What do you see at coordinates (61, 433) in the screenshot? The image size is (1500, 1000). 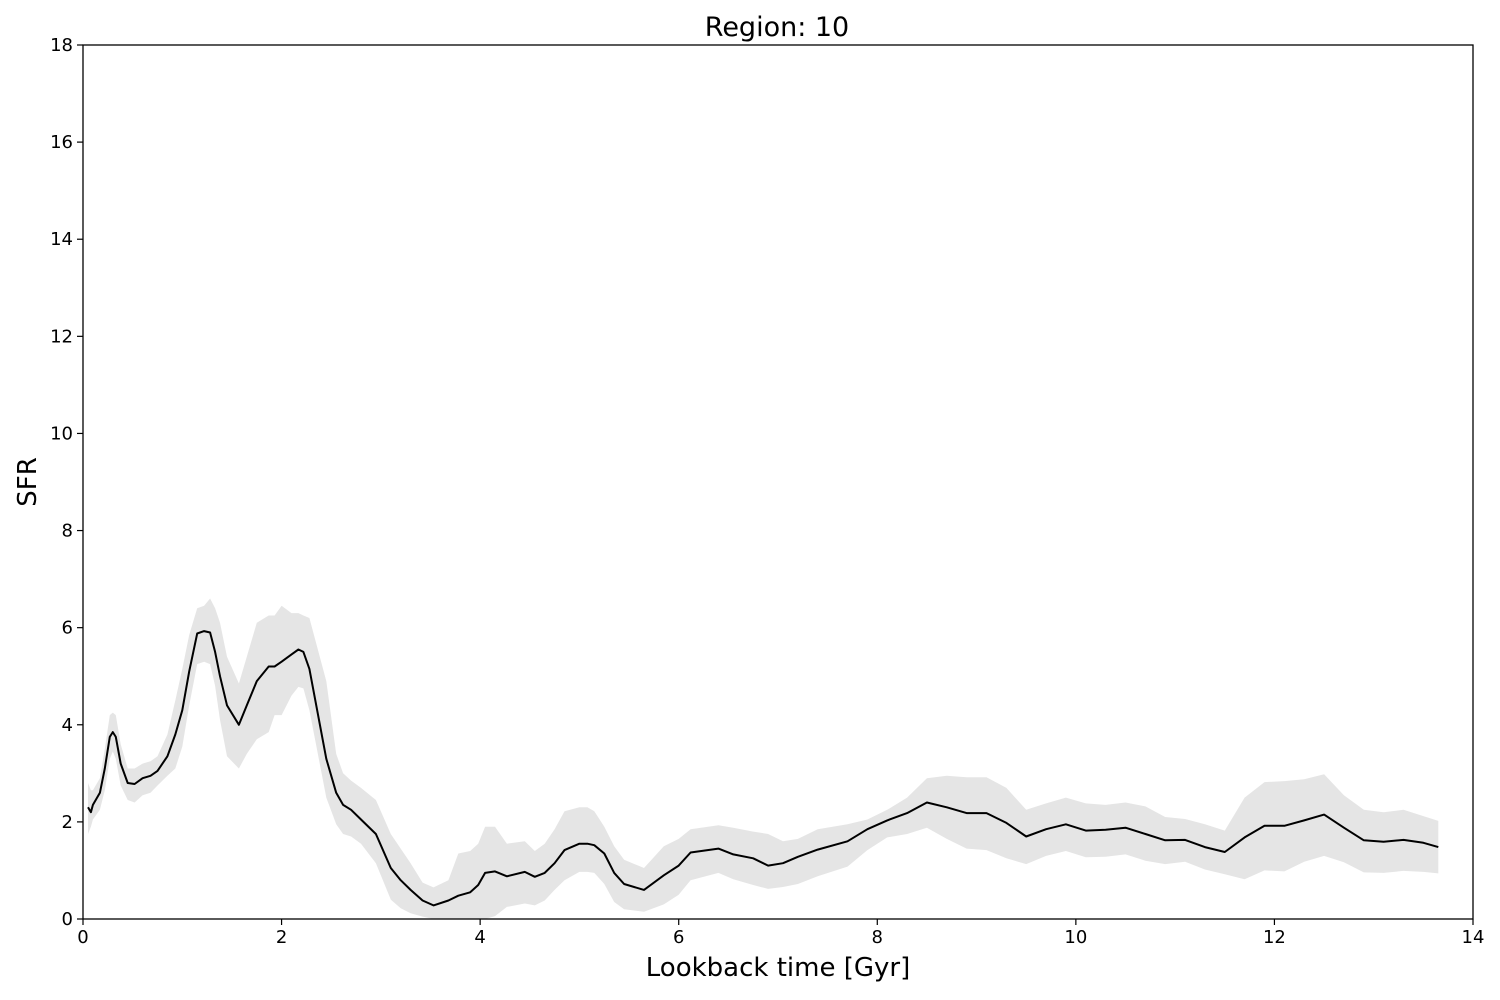 I see `y-tick-label: 10` at bounding box center [61, 433].